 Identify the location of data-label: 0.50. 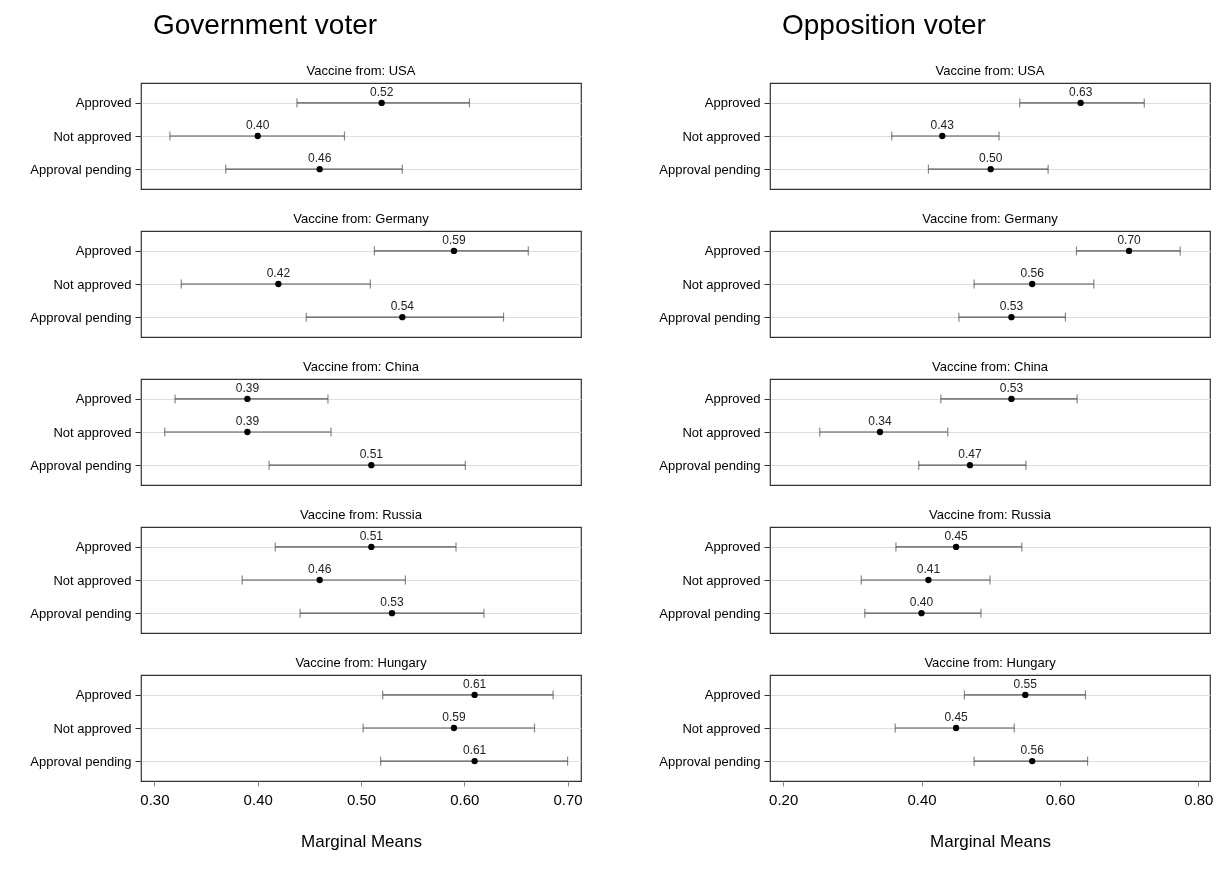
(991, 158).